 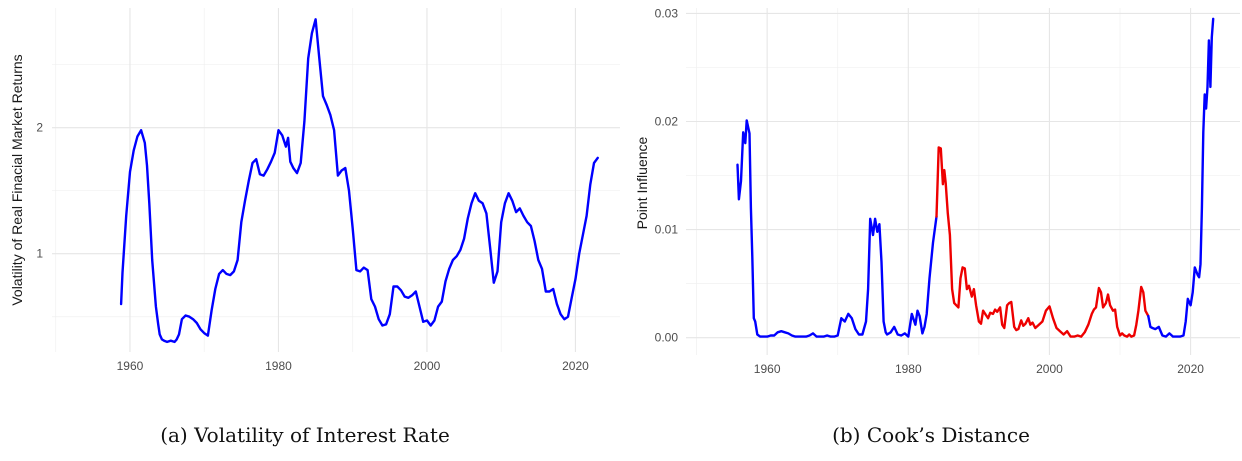 What do you see at coordinates (931, 435) in the screenshot?
I see `caption-b: (b) Cook’s Distance` at bounding box center [931, 435].